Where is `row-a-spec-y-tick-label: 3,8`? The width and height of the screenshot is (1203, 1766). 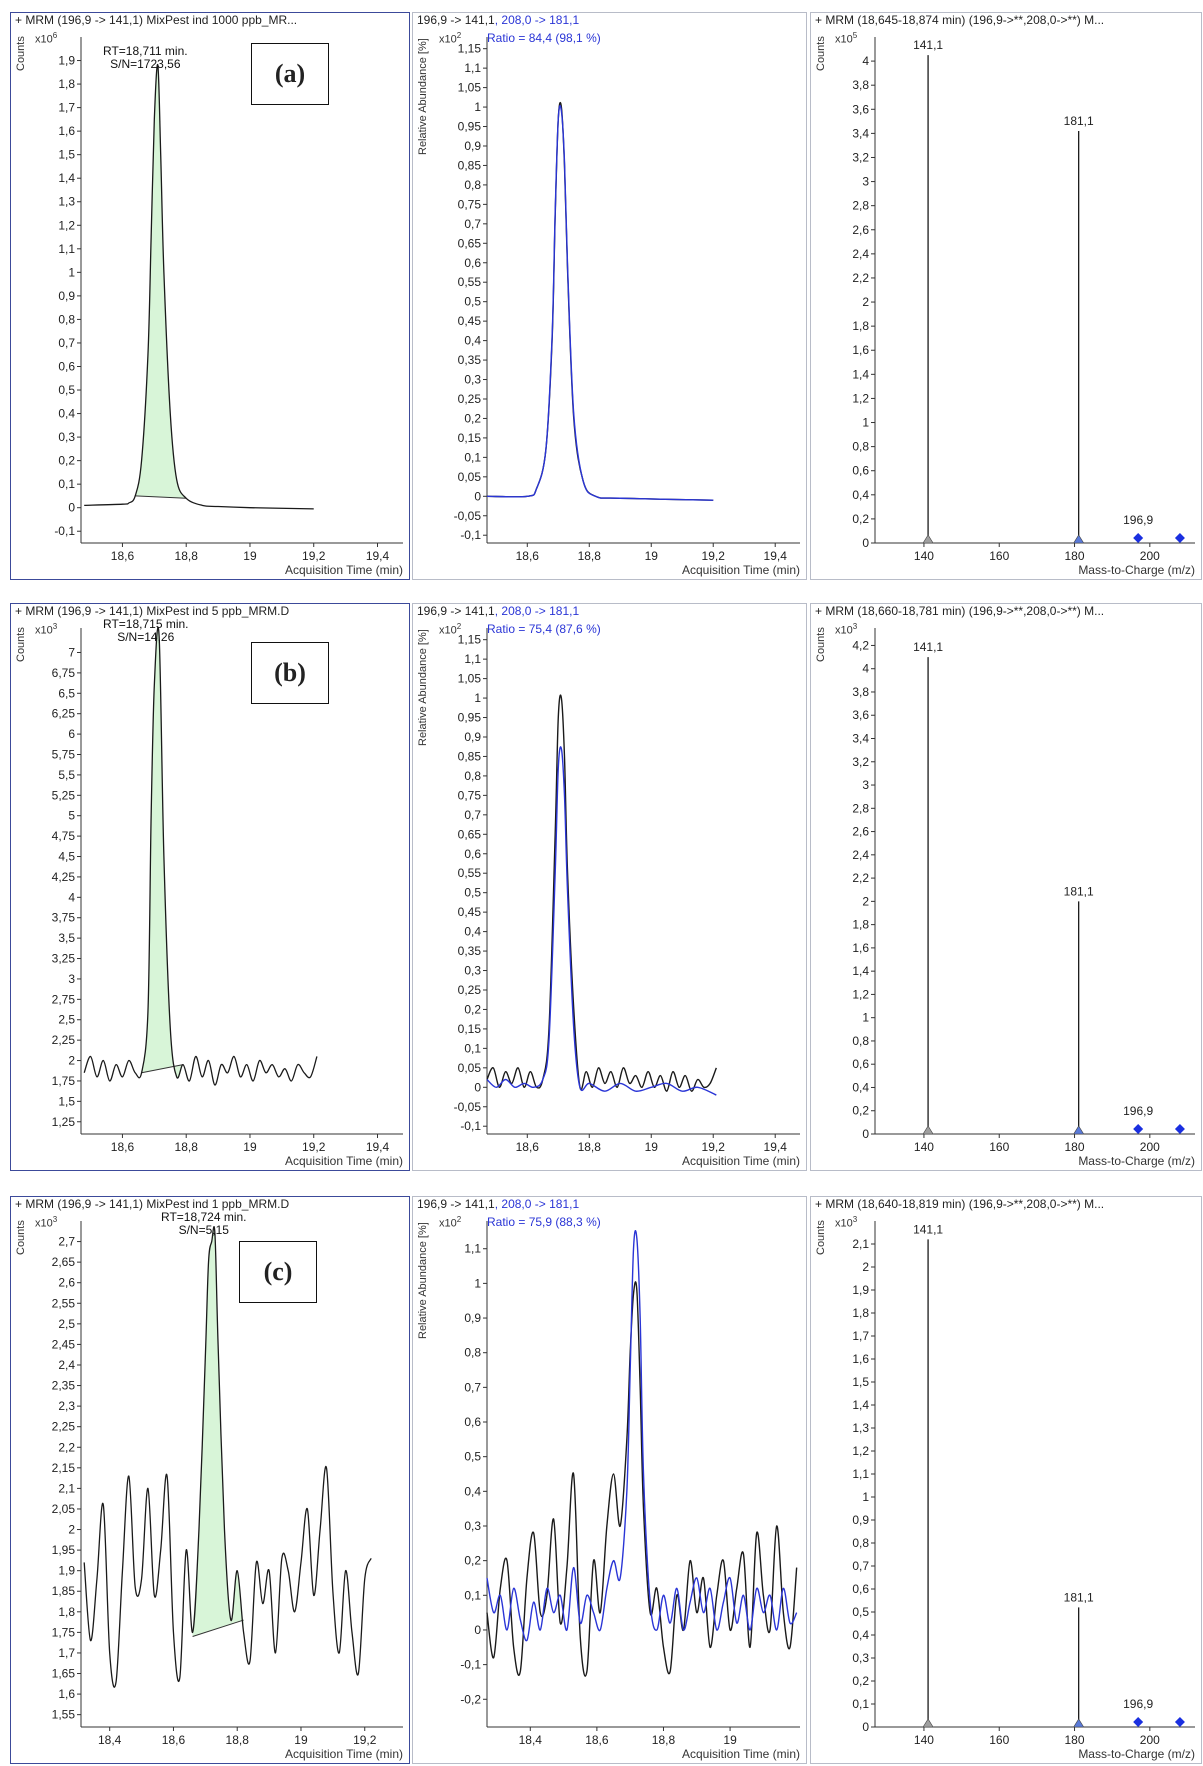
row-a-spec-y-tick-label: 3,8 is located at coordinates (860, 85).